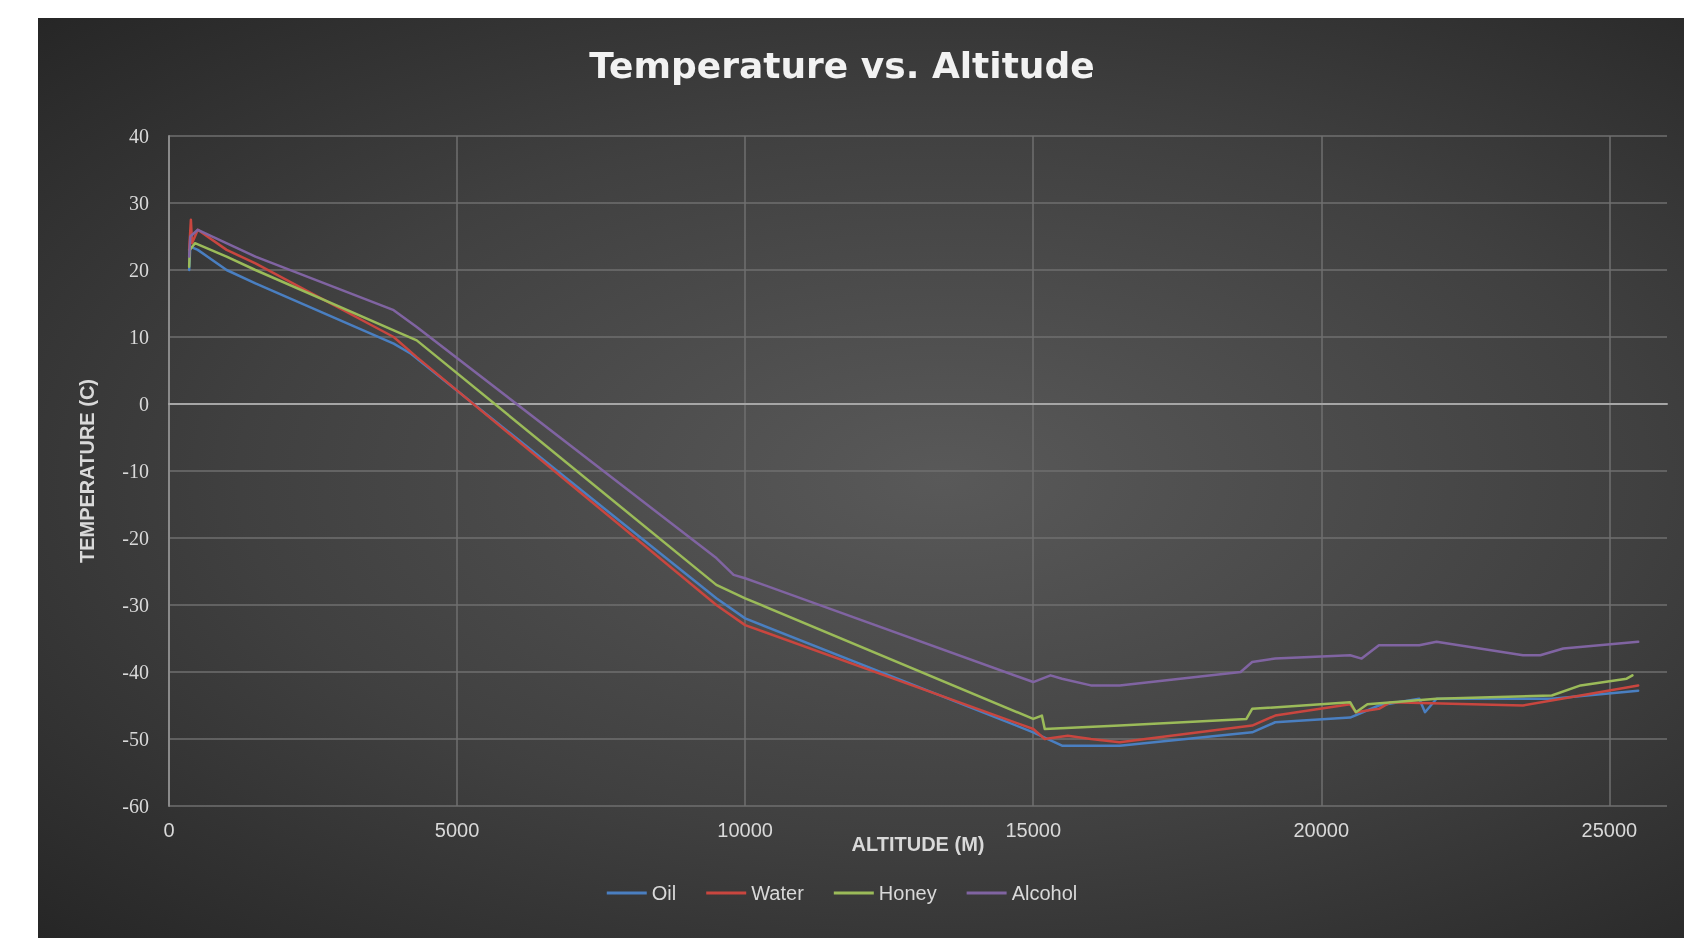 This screenshot has height=938, width=1684. What do you see at coordinates (918, 844) in the screenshot?
I see `x-axis-title: ALTITUDE (M)` at bounding box center [918, 844].